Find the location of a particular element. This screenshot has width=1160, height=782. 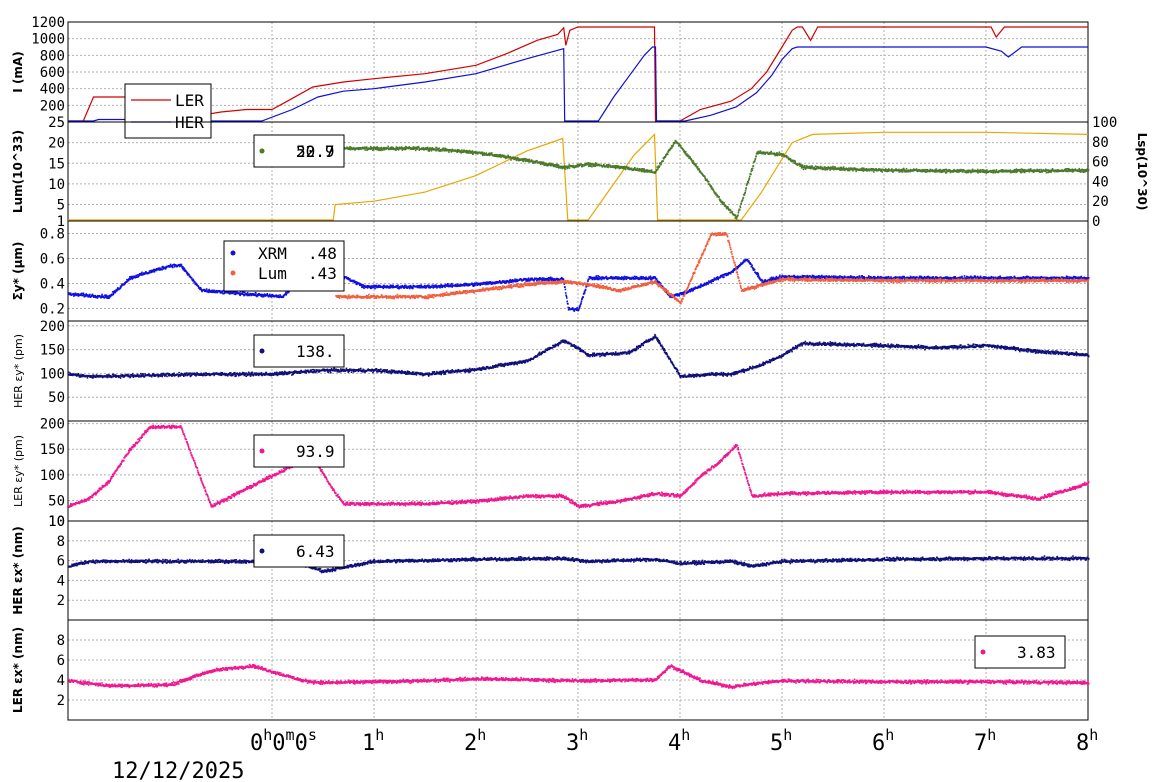

series-line is located at coordinates (578, 176).